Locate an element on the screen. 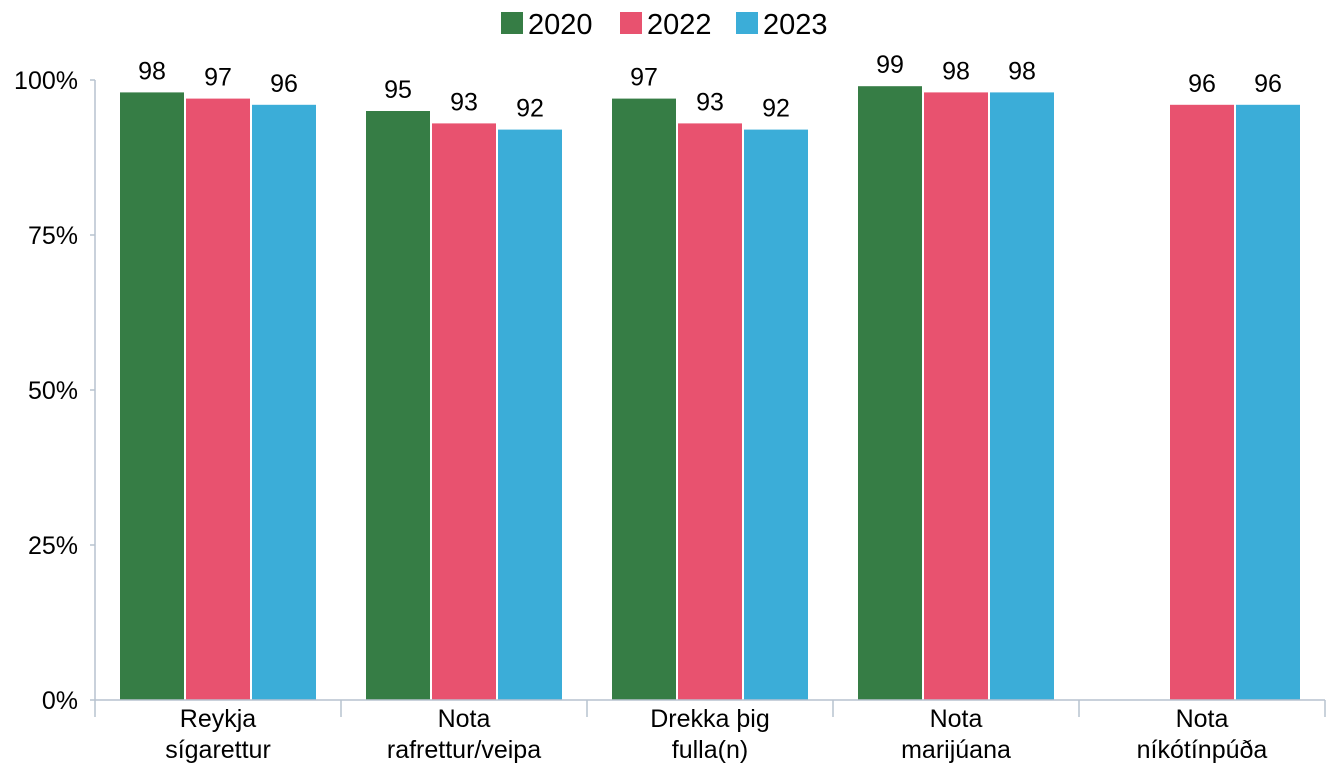 The image size is (1334, 769). data-label-2022-2: 93 is located at coordinates (710, 102).